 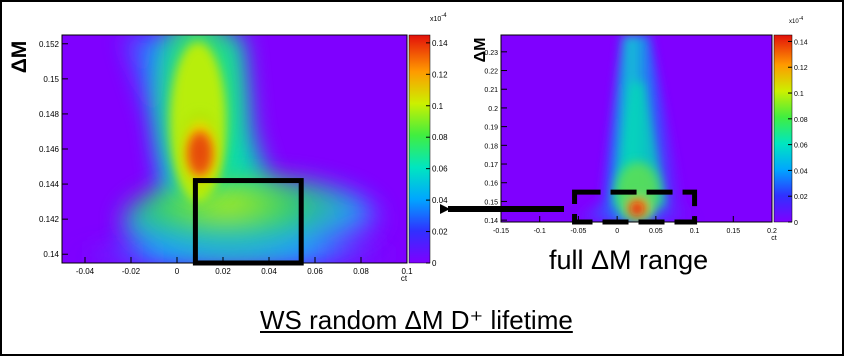 What do you see at coordinates (783, 128) in the screenshot?
I see `right-colorbar` at bounding box center [783, 128].